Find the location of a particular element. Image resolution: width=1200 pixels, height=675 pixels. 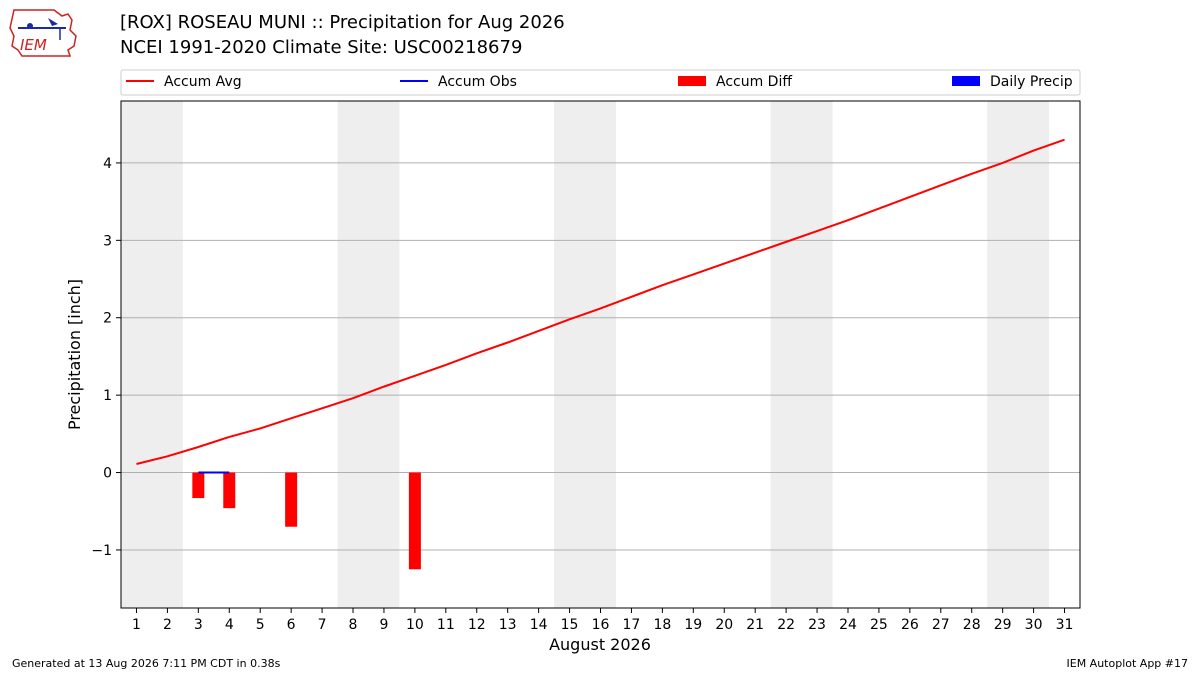

x-tick-label: 23 is located at coordinates (817, 625).